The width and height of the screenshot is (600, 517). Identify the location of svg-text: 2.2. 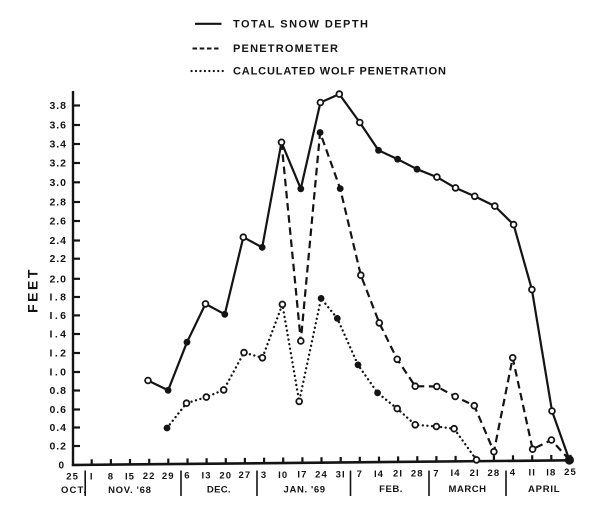
(58, 259).